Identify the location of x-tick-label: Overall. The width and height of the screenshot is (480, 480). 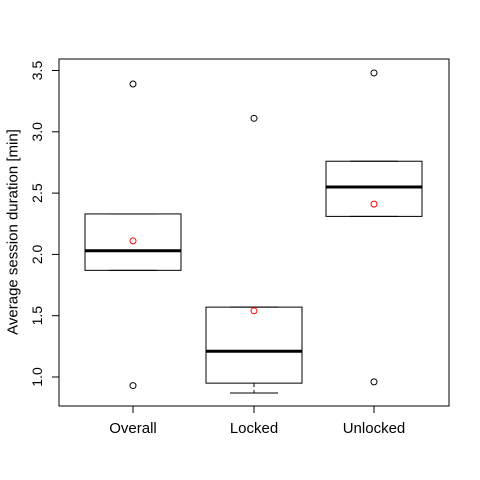
(133, 428).